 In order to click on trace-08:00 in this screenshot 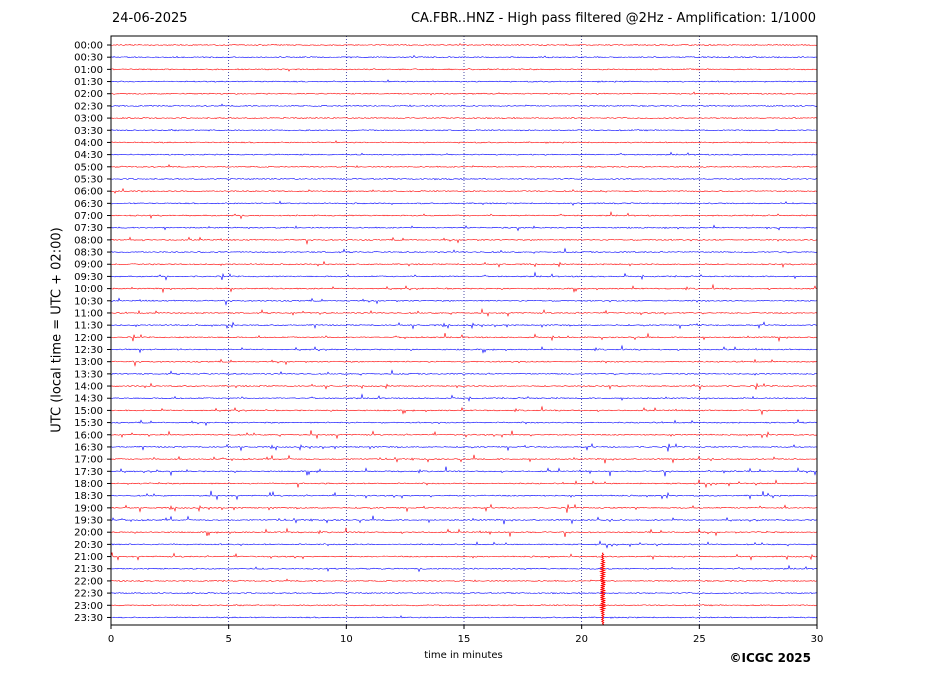, I will do `click(464, 241)`.